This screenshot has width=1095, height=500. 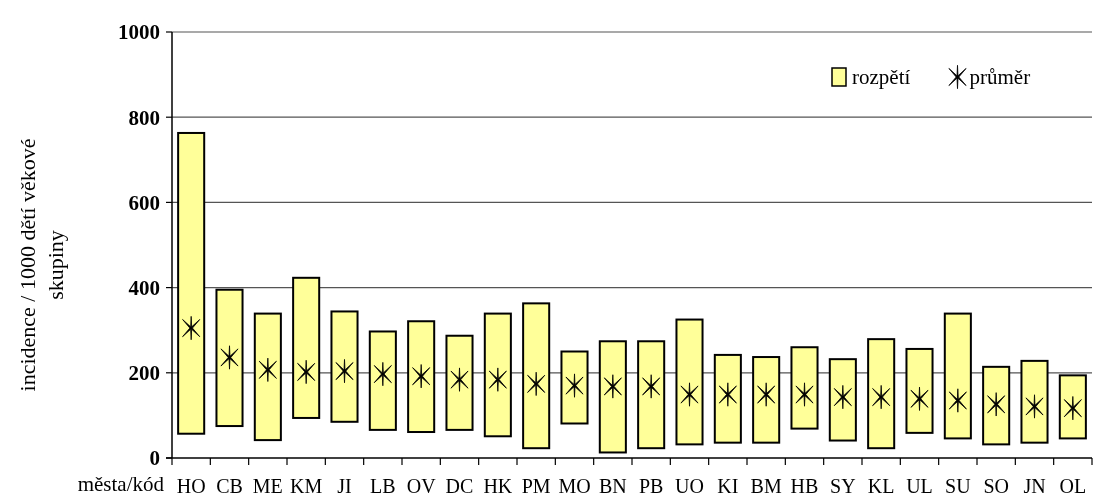 What do you see at coordinates (651, 486) in the screenshot?
I see `x-tick-label: PB` at bounding box center [651, 486].